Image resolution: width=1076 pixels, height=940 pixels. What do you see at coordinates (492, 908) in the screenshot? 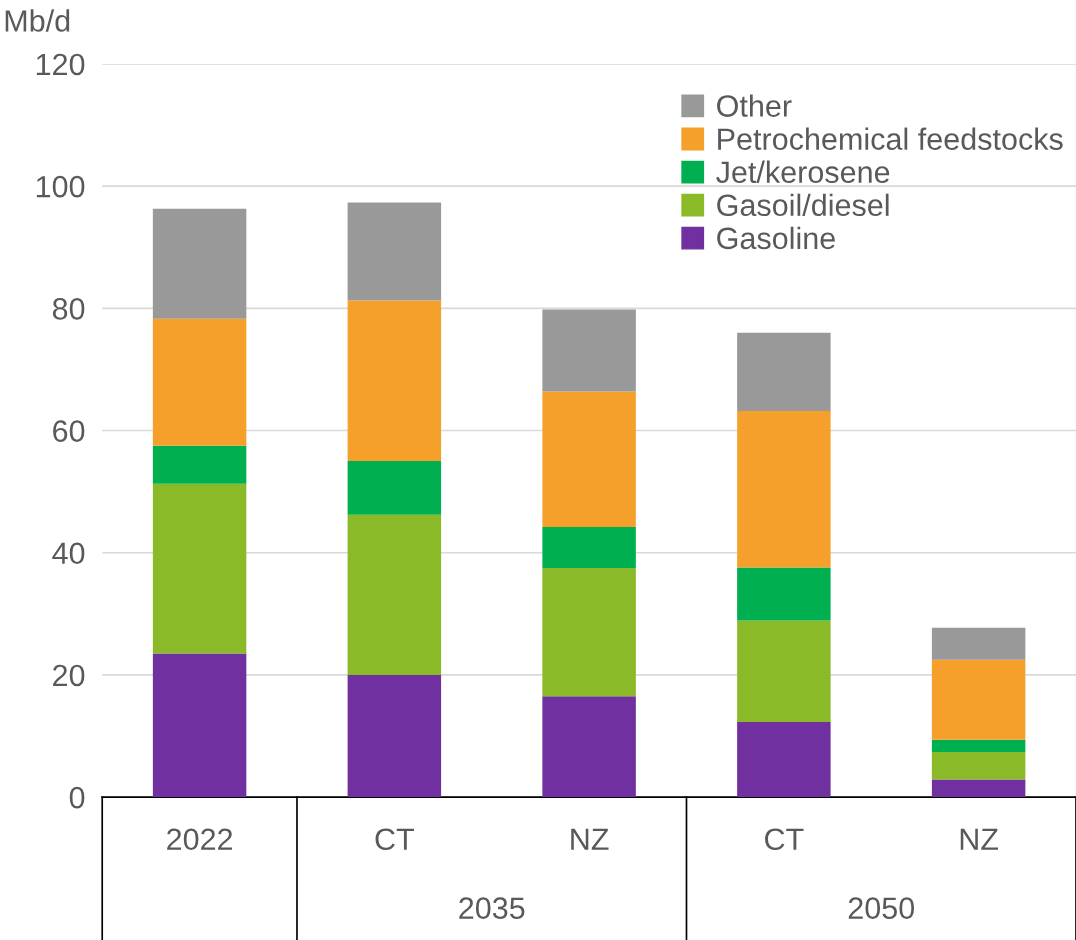
I see `text: 2035` at bounding box center [492, 908].